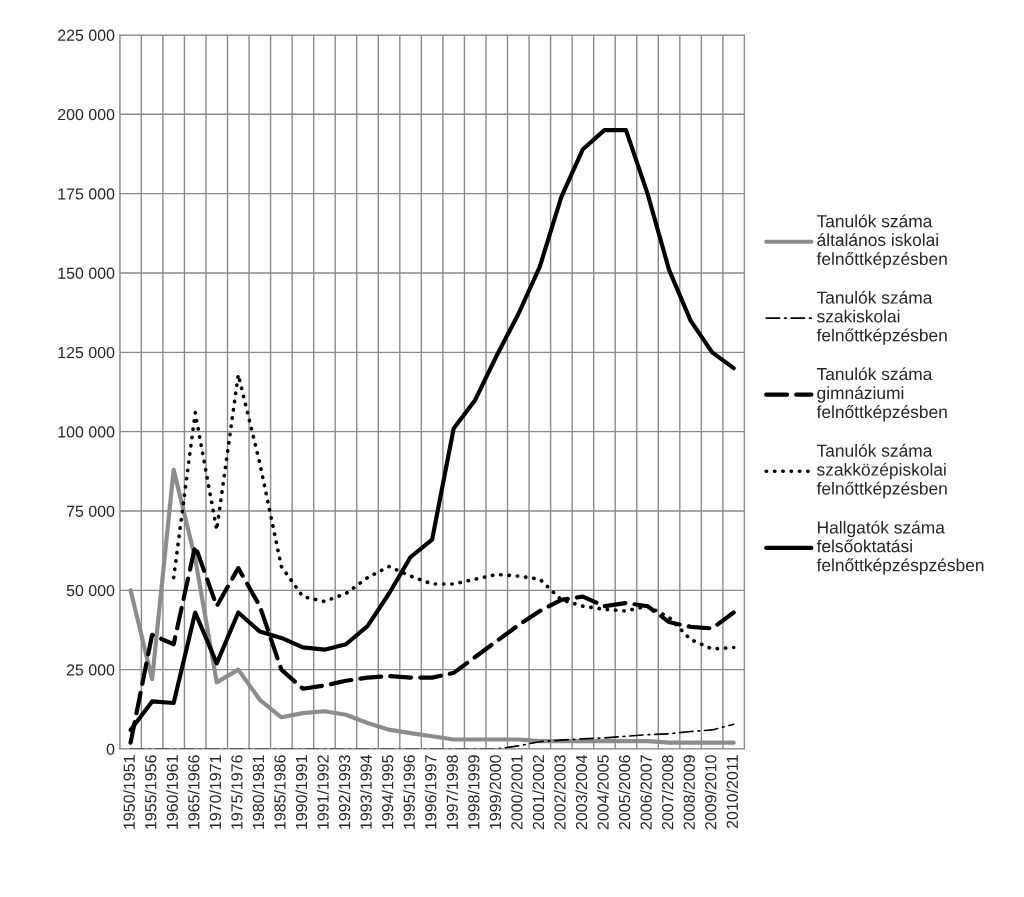 This screenshot has height=897, width=1024. Describe the element at coordinates (667, 792) in the screenshot. I see `x-tick-label: 2007/2008` at that location.